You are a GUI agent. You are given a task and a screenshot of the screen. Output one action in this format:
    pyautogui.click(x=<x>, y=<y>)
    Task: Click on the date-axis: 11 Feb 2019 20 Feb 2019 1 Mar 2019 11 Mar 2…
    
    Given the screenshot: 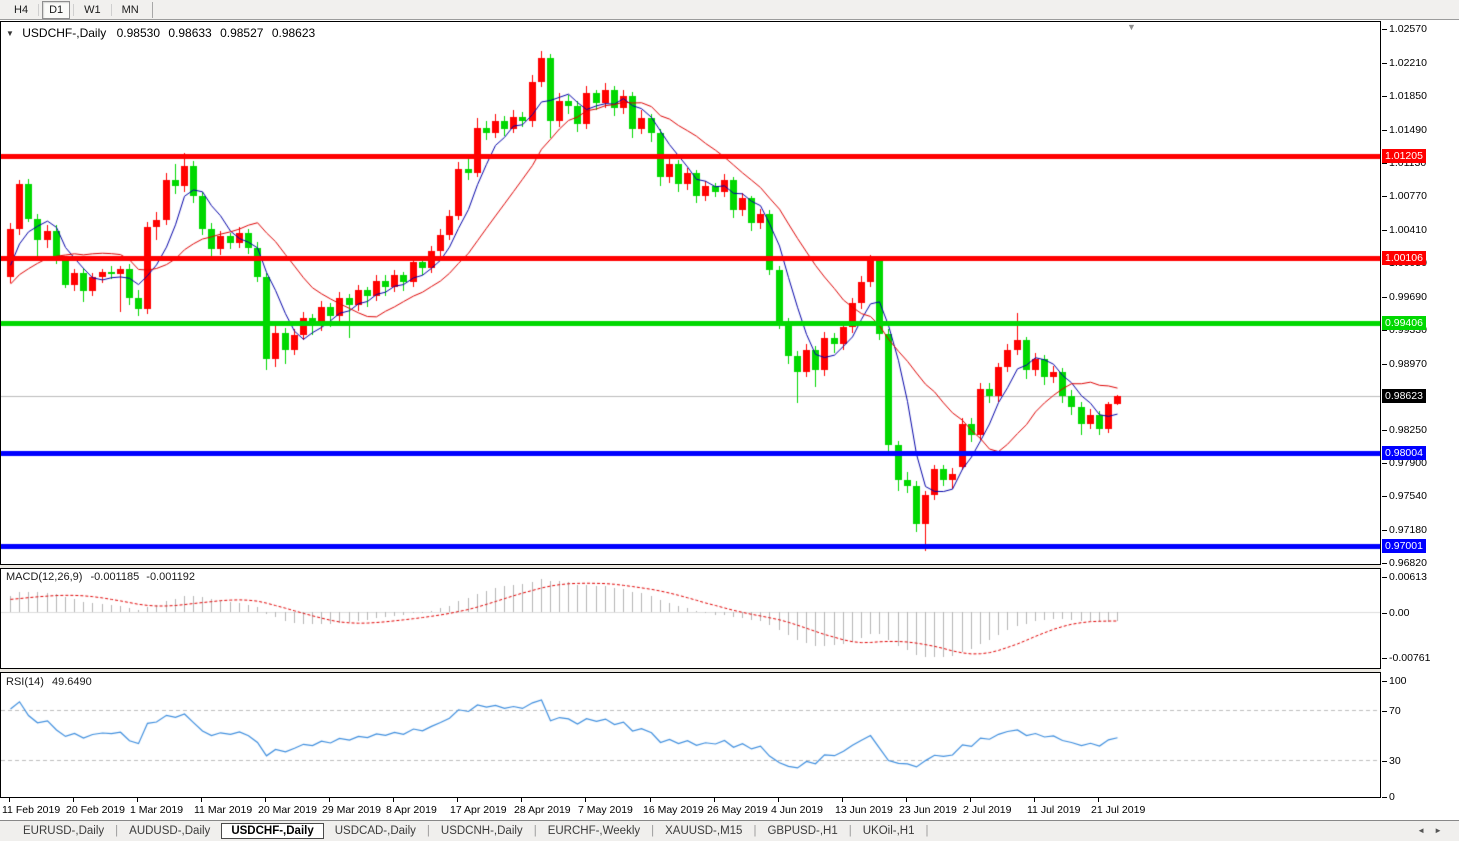 What is the action you would take?
    pyautogui.click(x=690, y=809)
    